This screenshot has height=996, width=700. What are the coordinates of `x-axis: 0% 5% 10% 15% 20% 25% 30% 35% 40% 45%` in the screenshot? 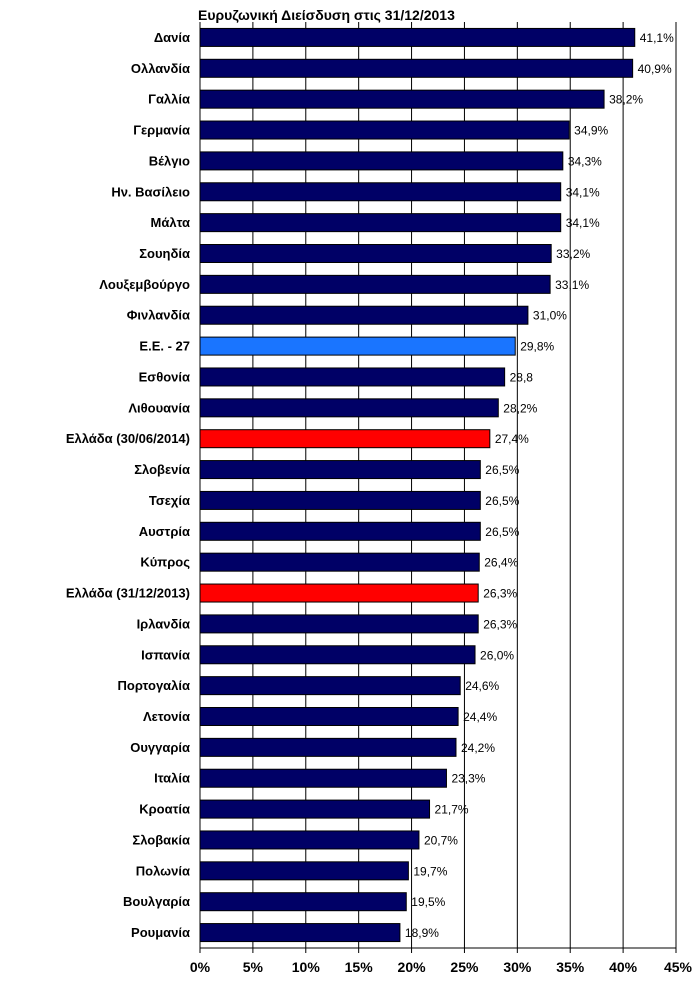 It's located at (441, 961).